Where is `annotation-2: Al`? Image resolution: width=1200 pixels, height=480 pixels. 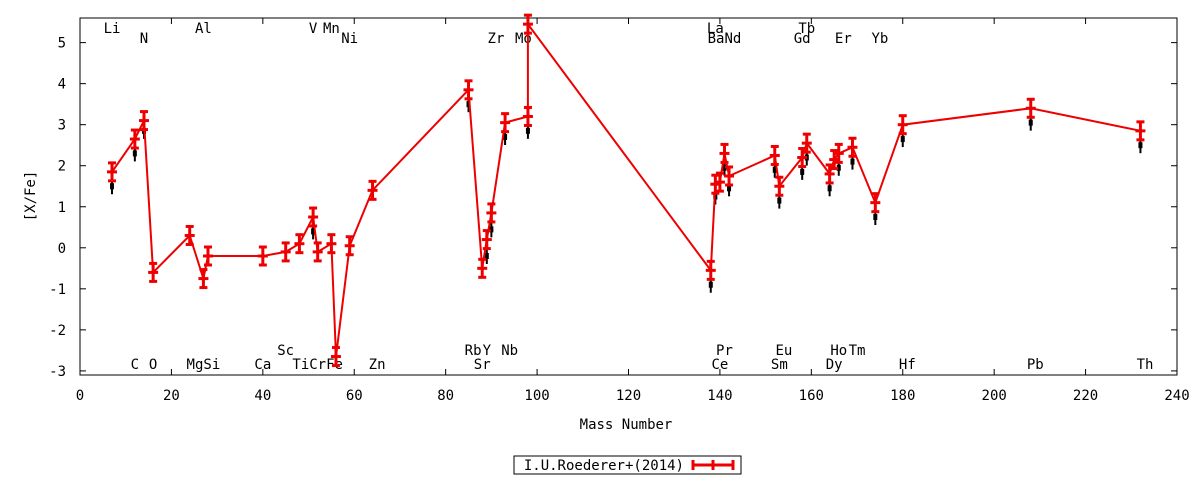 annotation-2: Al is located at coordinates (203, 29).